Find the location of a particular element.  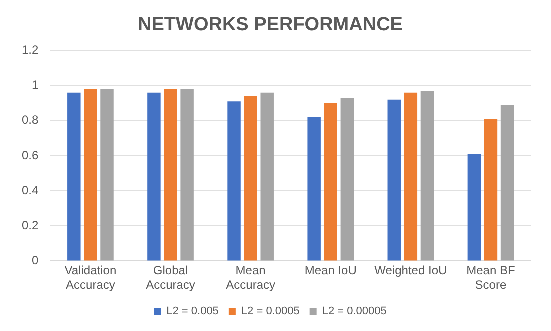

legend-label: L2 = 0.0005 is located at coordinates (270, 312).